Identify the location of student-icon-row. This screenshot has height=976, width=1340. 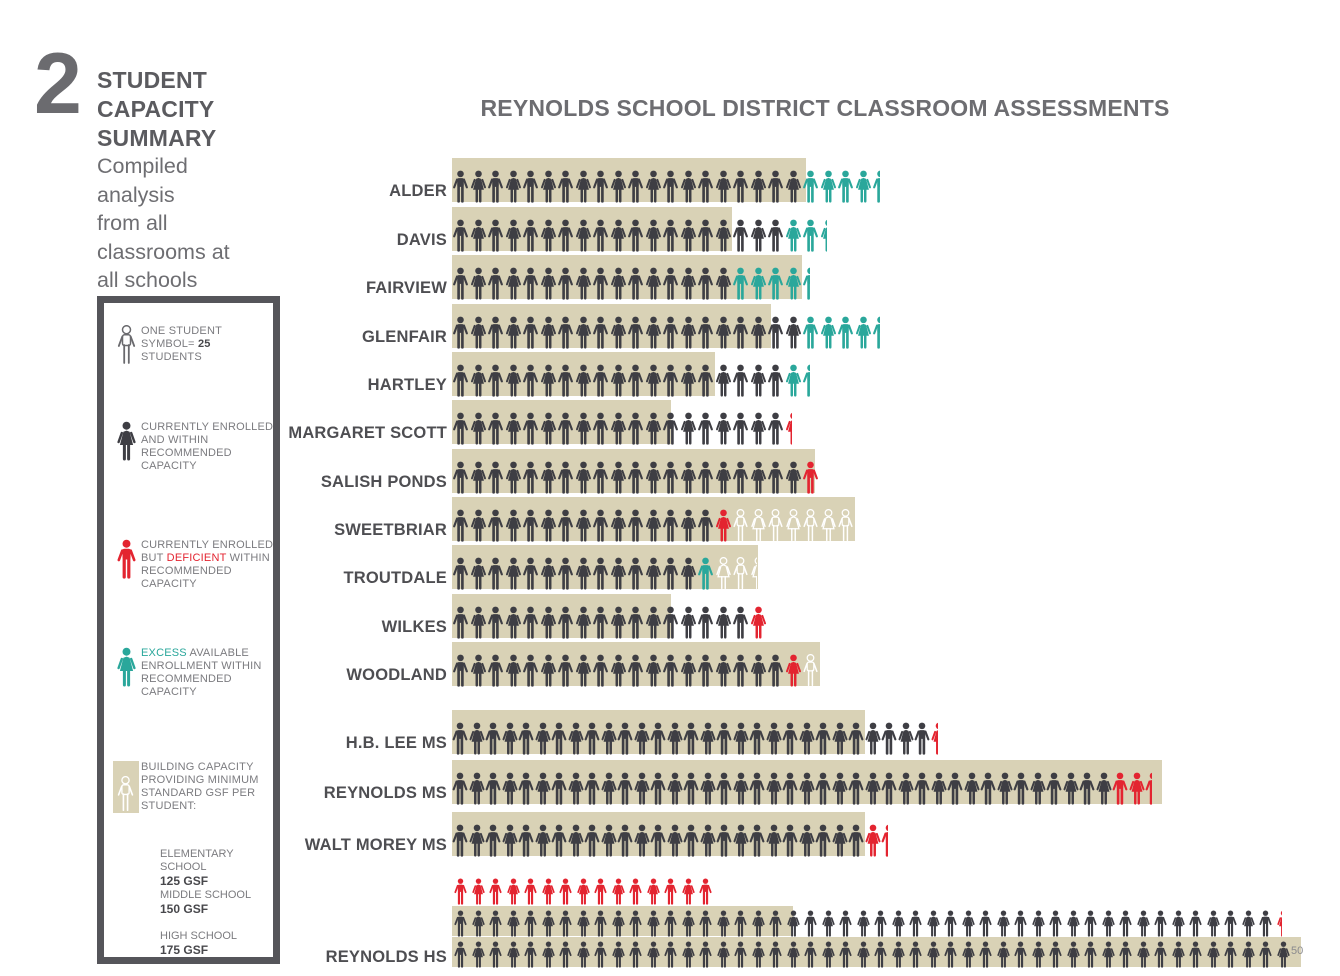
(670, 840).